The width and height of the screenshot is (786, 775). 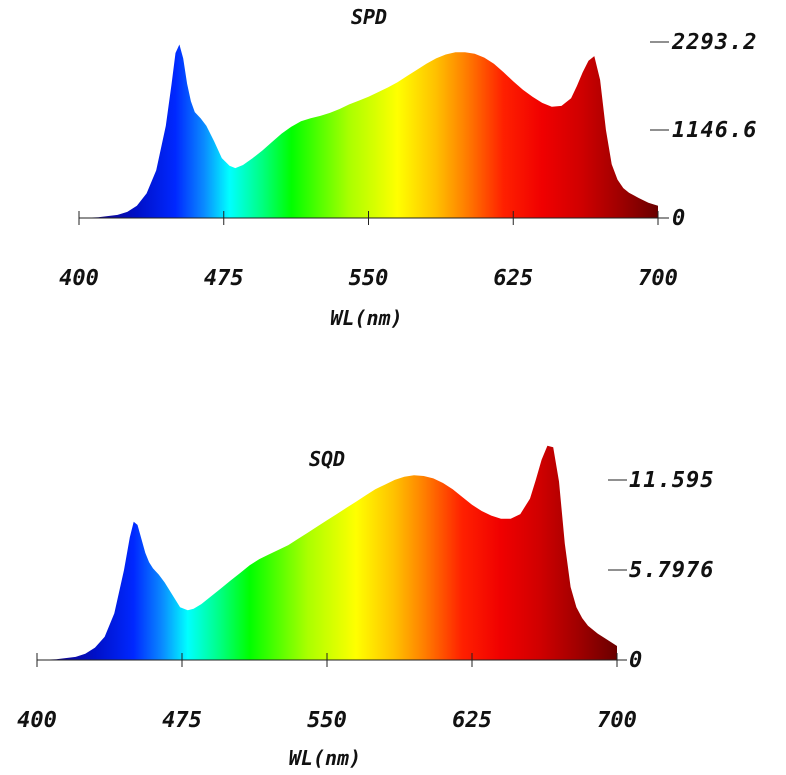 I want to click on y-tick-label: 1146.6, so click(x=714, y=130).